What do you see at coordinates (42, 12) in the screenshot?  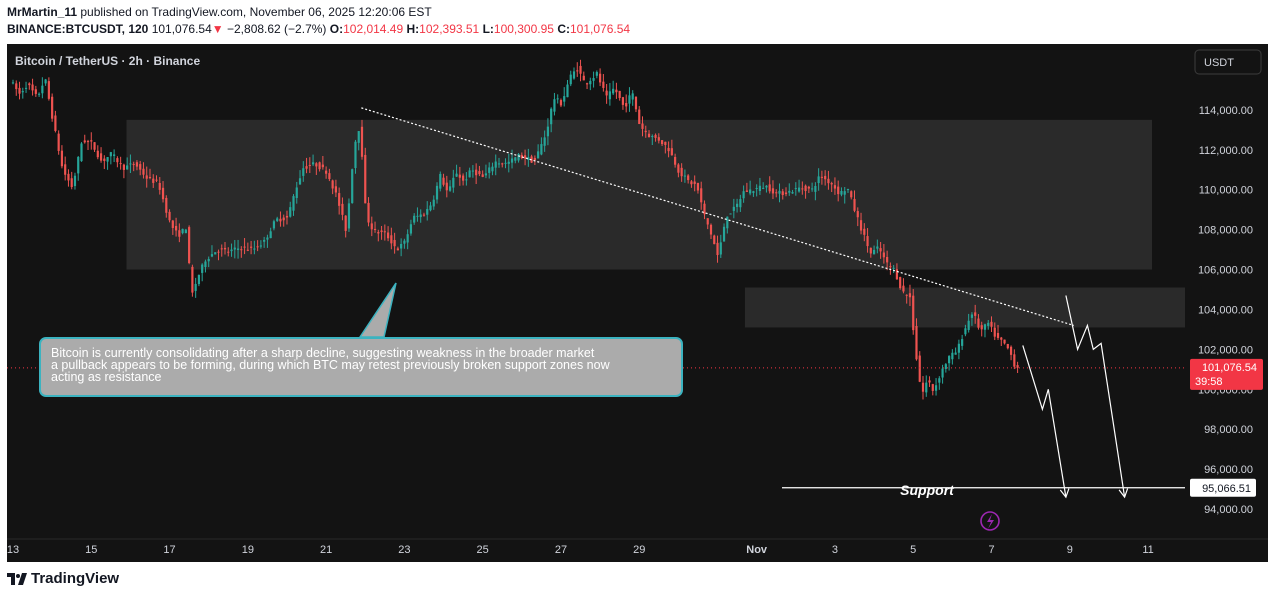 I see `author-name: MrMartin_11` at bounding box center [42, 12].